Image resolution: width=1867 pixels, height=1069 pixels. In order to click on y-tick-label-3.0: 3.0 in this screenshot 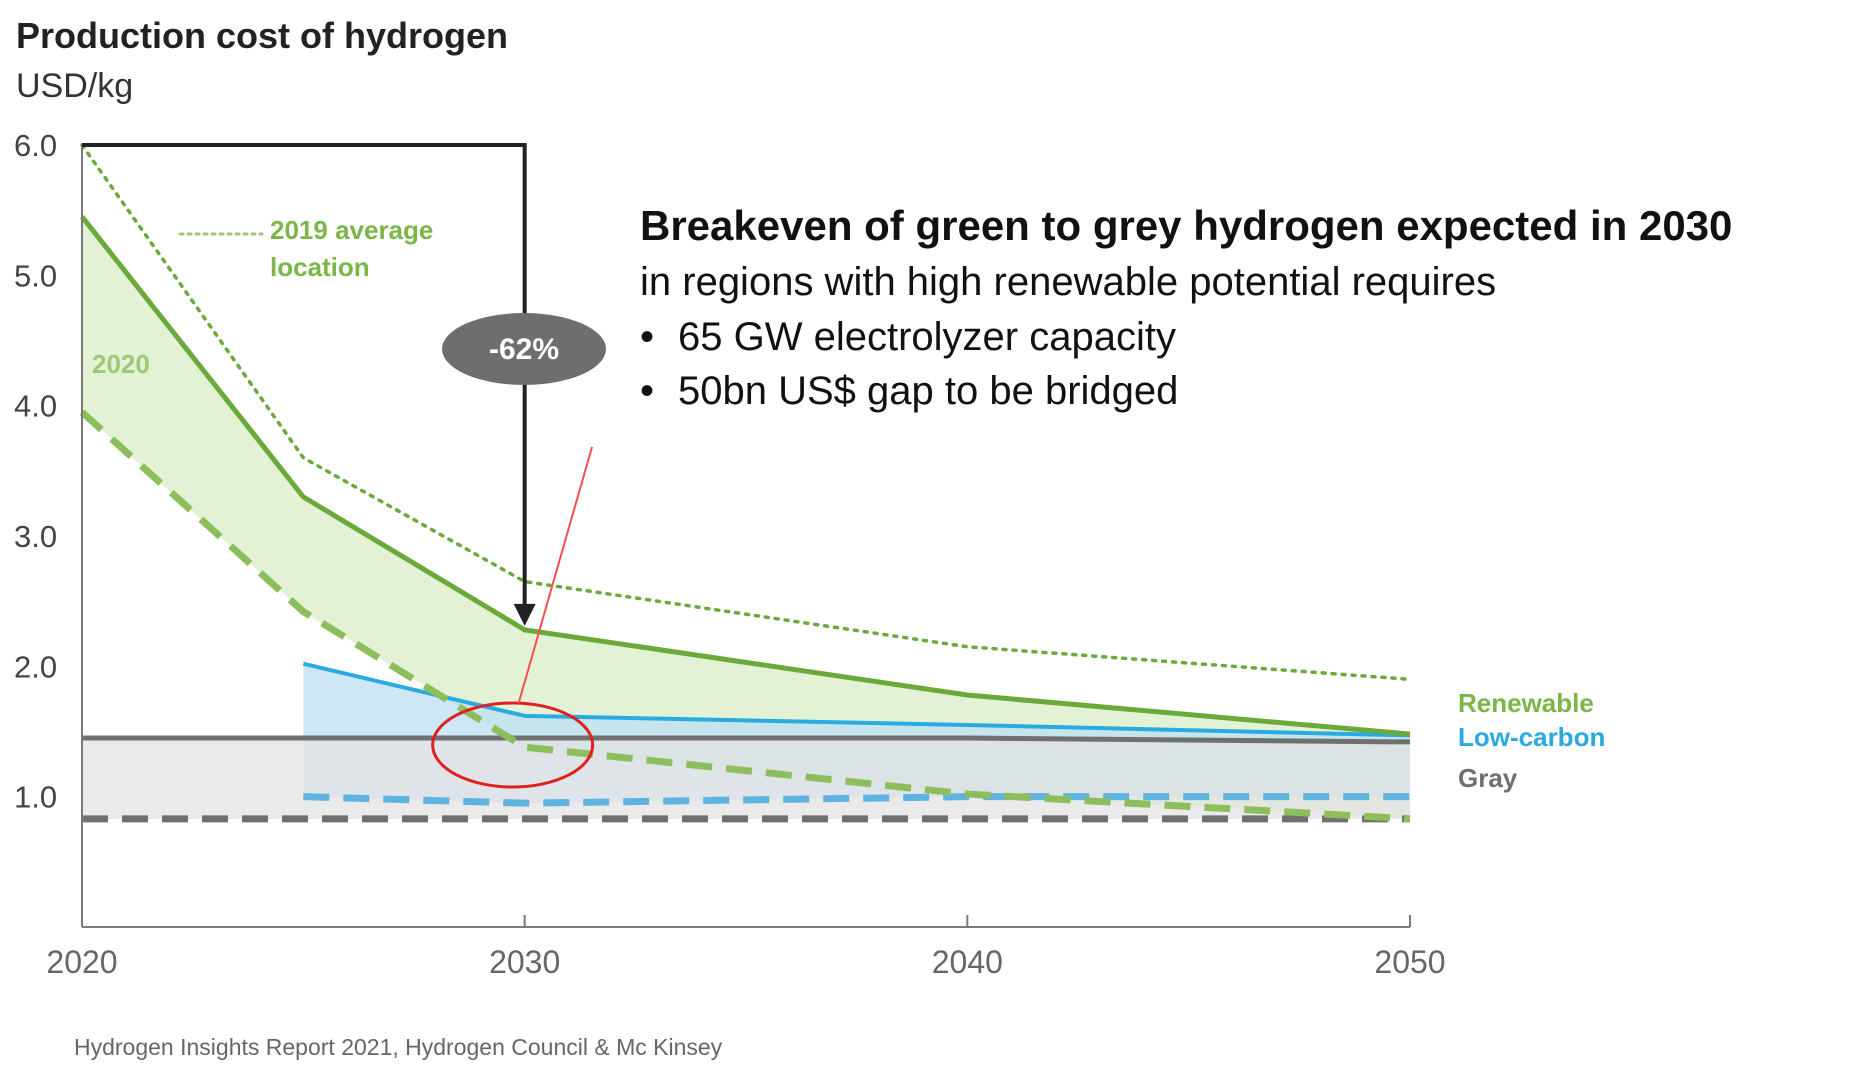, I will do `click(35, 536)`.